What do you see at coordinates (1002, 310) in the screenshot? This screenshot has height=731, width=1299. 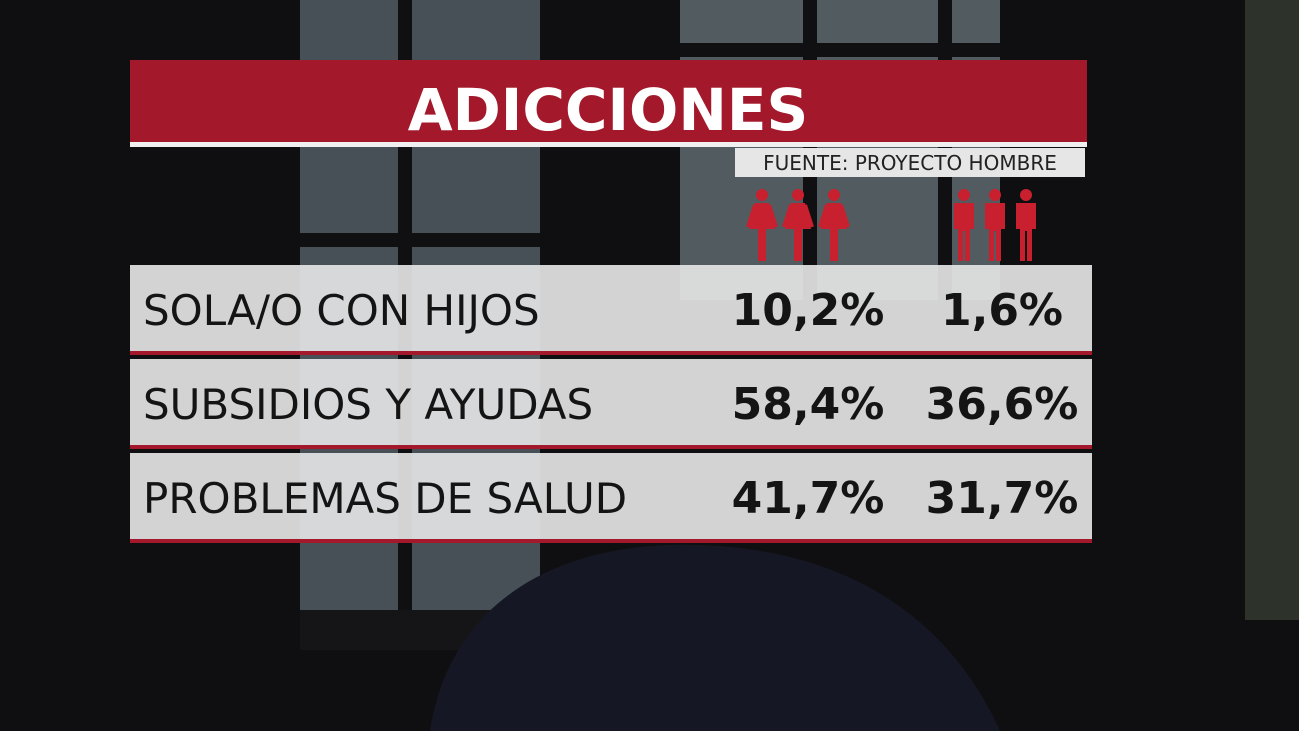 I see `men-value: 1,6%` at bounding box center [1002, 310].